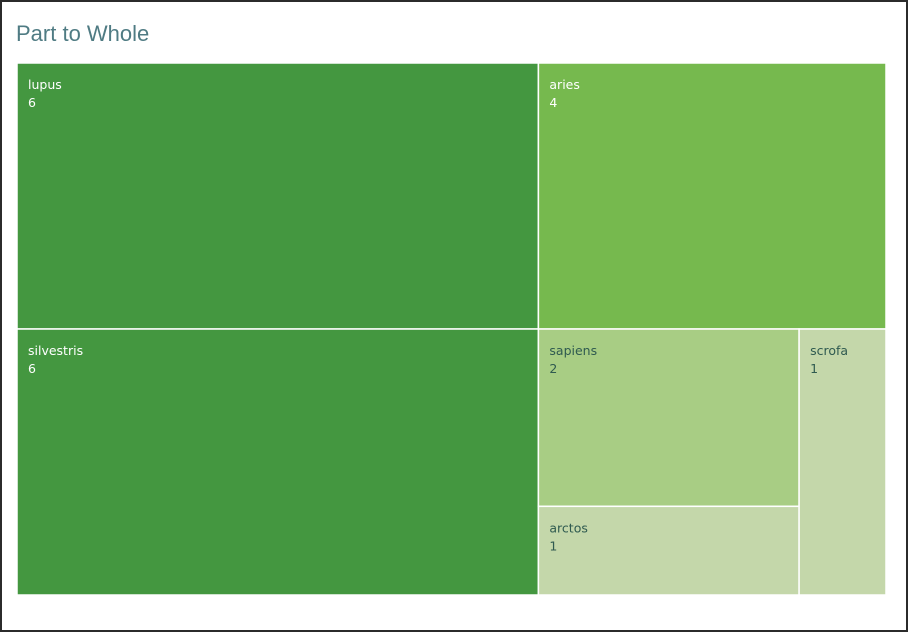 This screenshot has width=908, height=632. What do you see at coordinates (564, 84) in the screenshot?
I see `tile-label-aries: aries` at bounding box center [564, 84].